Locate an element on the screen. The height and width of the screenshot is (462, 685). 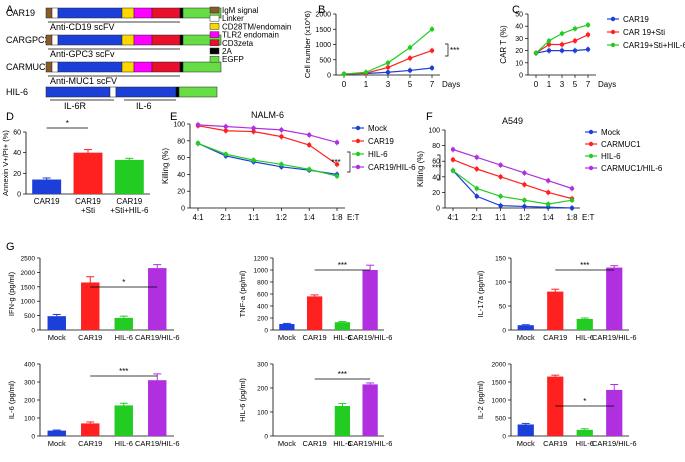
x-tick-label: 1:8 is located at coordinates (337, 217).